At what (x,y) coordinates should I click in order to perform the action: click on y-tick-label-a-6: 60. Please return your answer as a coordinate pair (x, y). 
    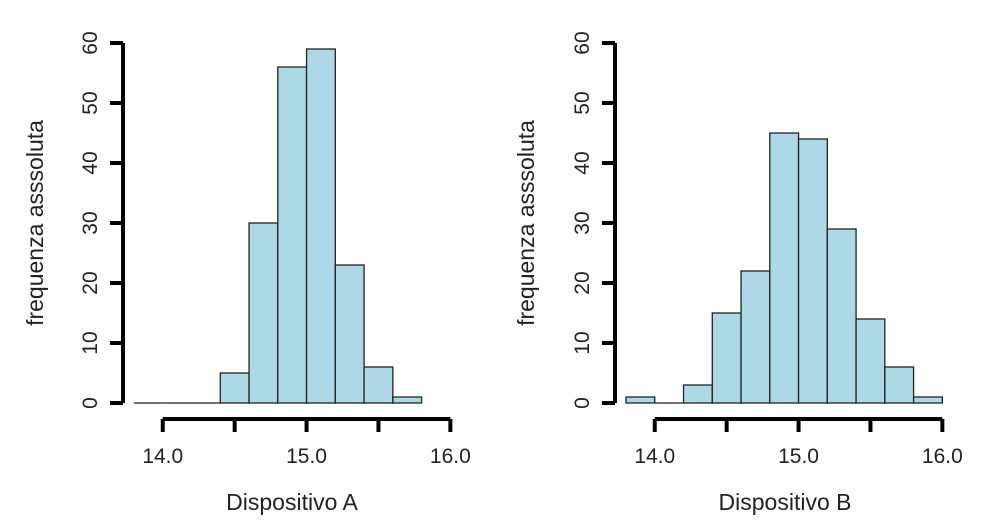
    Looking at the image, I should click on (90, 42).